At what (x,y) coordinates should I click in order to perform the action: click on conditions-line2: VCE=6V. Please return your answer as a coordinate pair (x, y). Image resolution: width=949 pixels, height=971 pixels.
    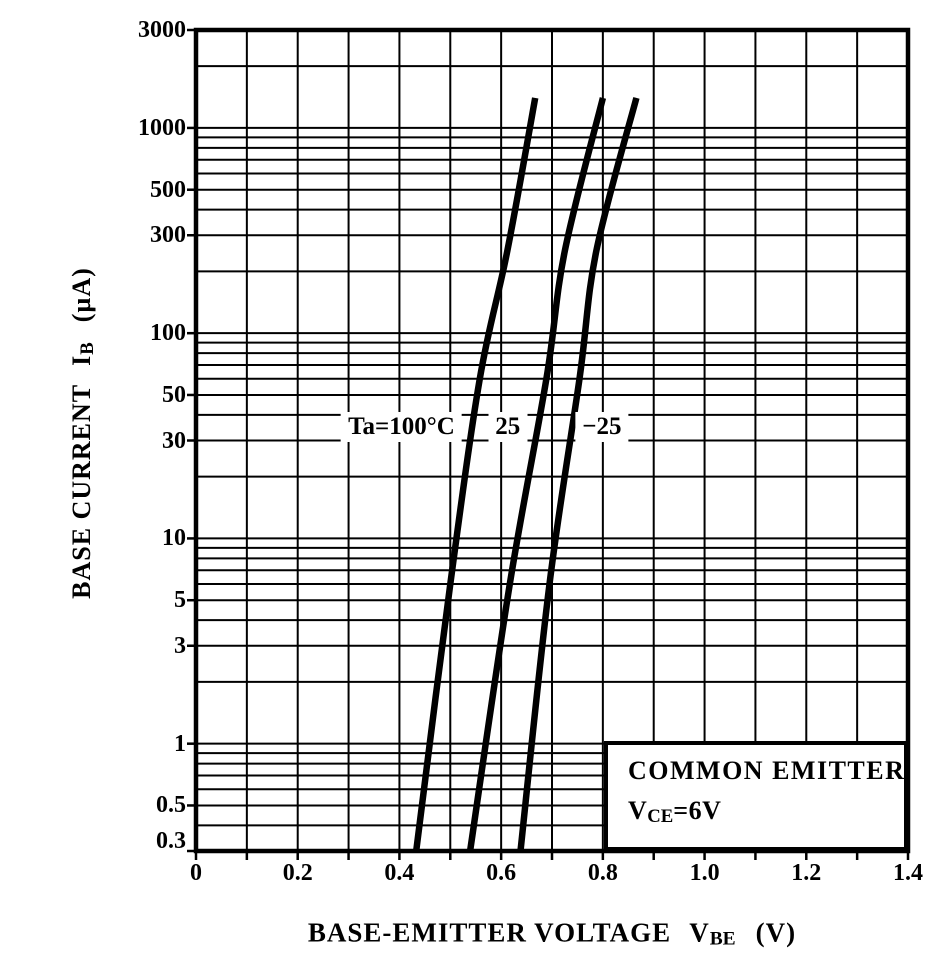
    Looking at the image, I should click on (766, 812).